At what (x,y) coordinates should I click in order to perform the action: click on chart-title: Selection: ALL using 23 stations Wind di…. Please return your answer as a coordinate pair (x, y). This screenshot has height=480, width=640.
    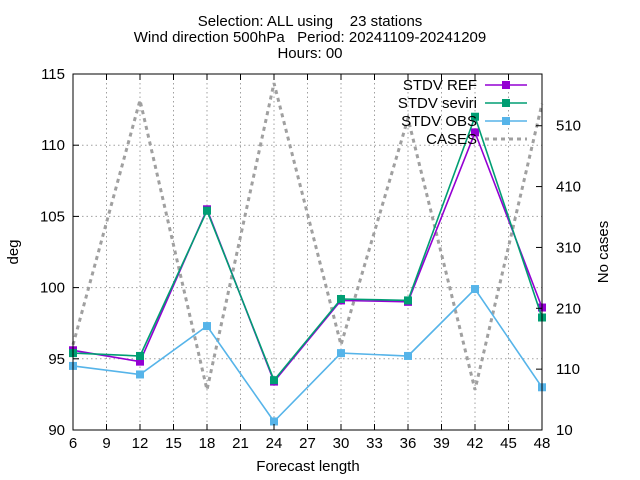
    Looking at the image, I should click on (310, 37).